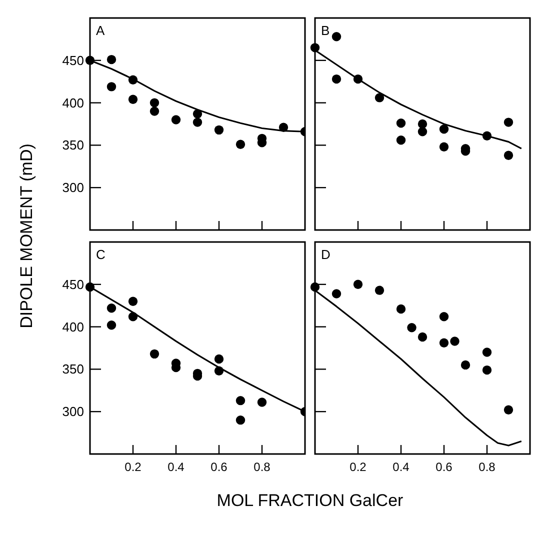 This screenshot has width=548, height=534. What do you see at coordinates (26, 236) in the screenshot?
I see `y-axis-title: DIPOLE MOMENT (mD)` at bounding box center [26, 236].